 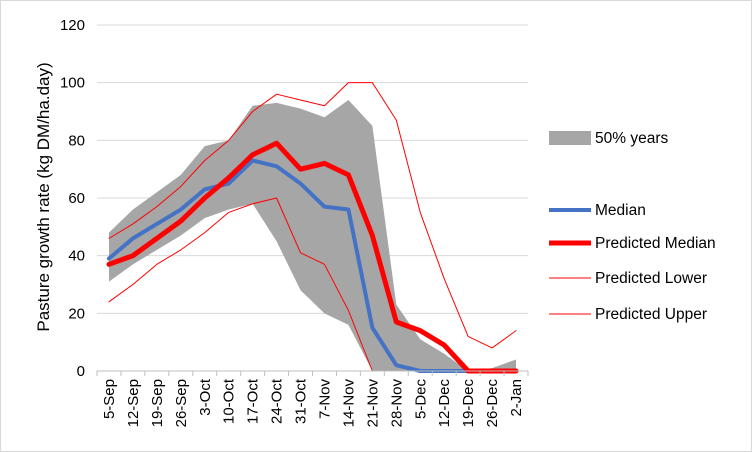 What do you see at coordinates (444, 403) in the screenshot?
I see `x-tick-label: 12-Dec` at bounding box center [444, 403].